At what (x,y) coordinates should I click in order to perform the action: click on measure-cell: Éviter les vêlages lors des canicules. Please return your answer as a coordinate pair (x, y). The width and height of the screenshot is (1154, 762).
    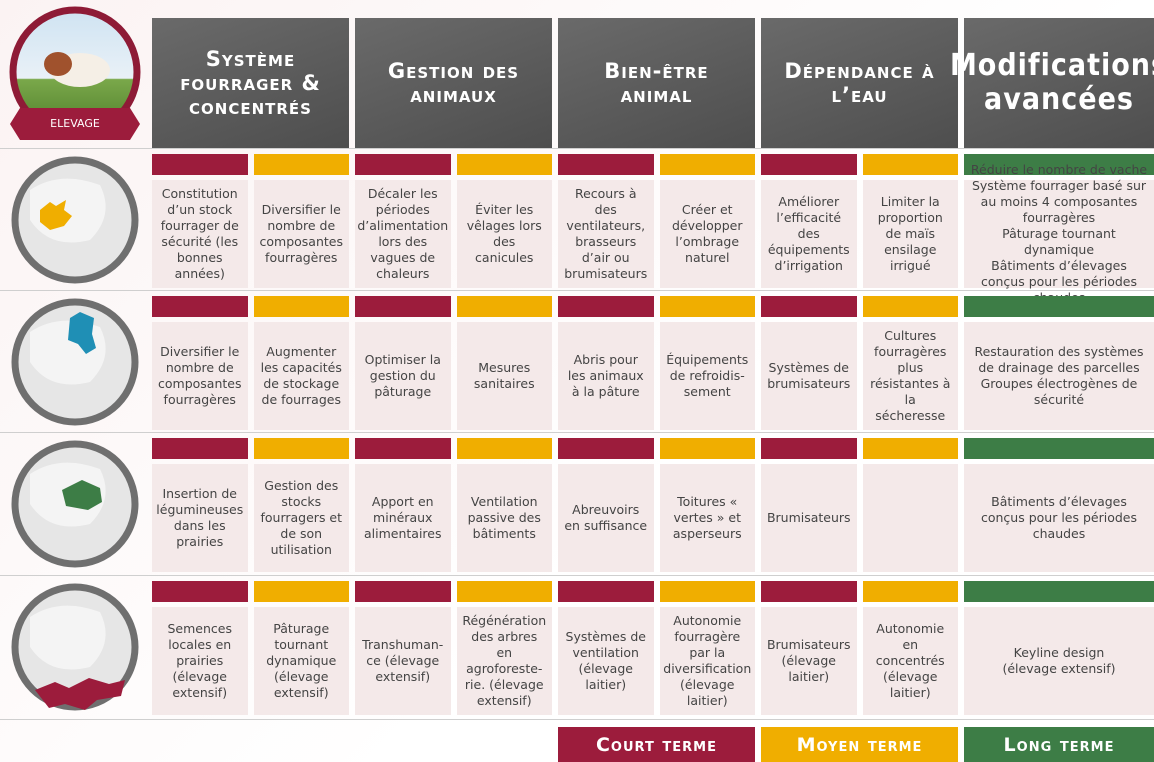
    Looking at the image, I should click on (504, 234).